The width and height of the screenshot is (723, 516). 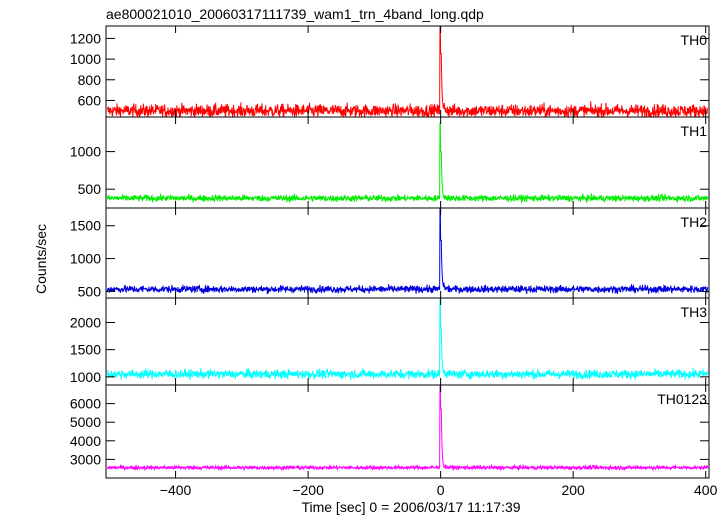 I want to click on panel-label-th0123: TH0123, so click(x=682, y=399).